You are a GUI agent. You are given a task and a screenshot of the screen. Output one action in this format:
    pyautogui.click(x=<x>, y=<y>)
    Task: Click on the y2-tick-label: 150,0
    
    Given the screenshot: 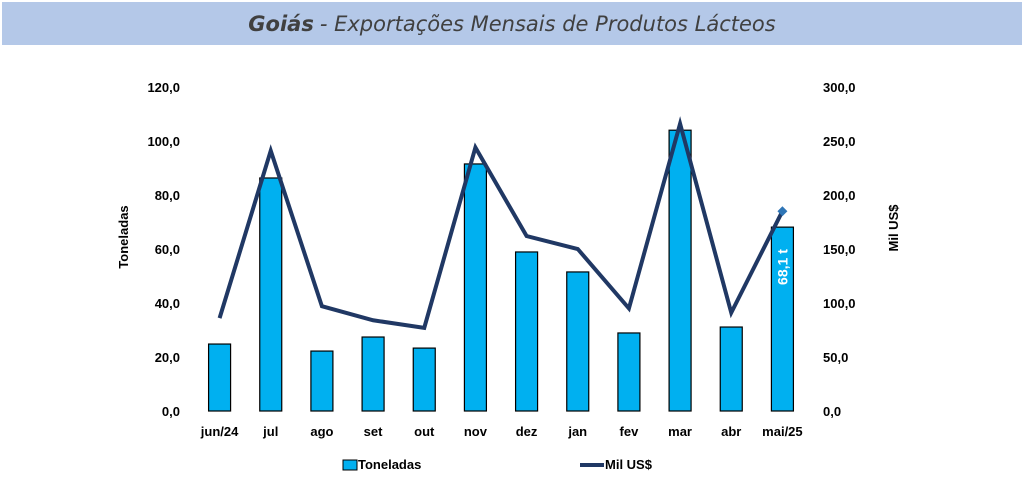 What is the action you would take?
    pyautogui.click(x=839, y=249)
    